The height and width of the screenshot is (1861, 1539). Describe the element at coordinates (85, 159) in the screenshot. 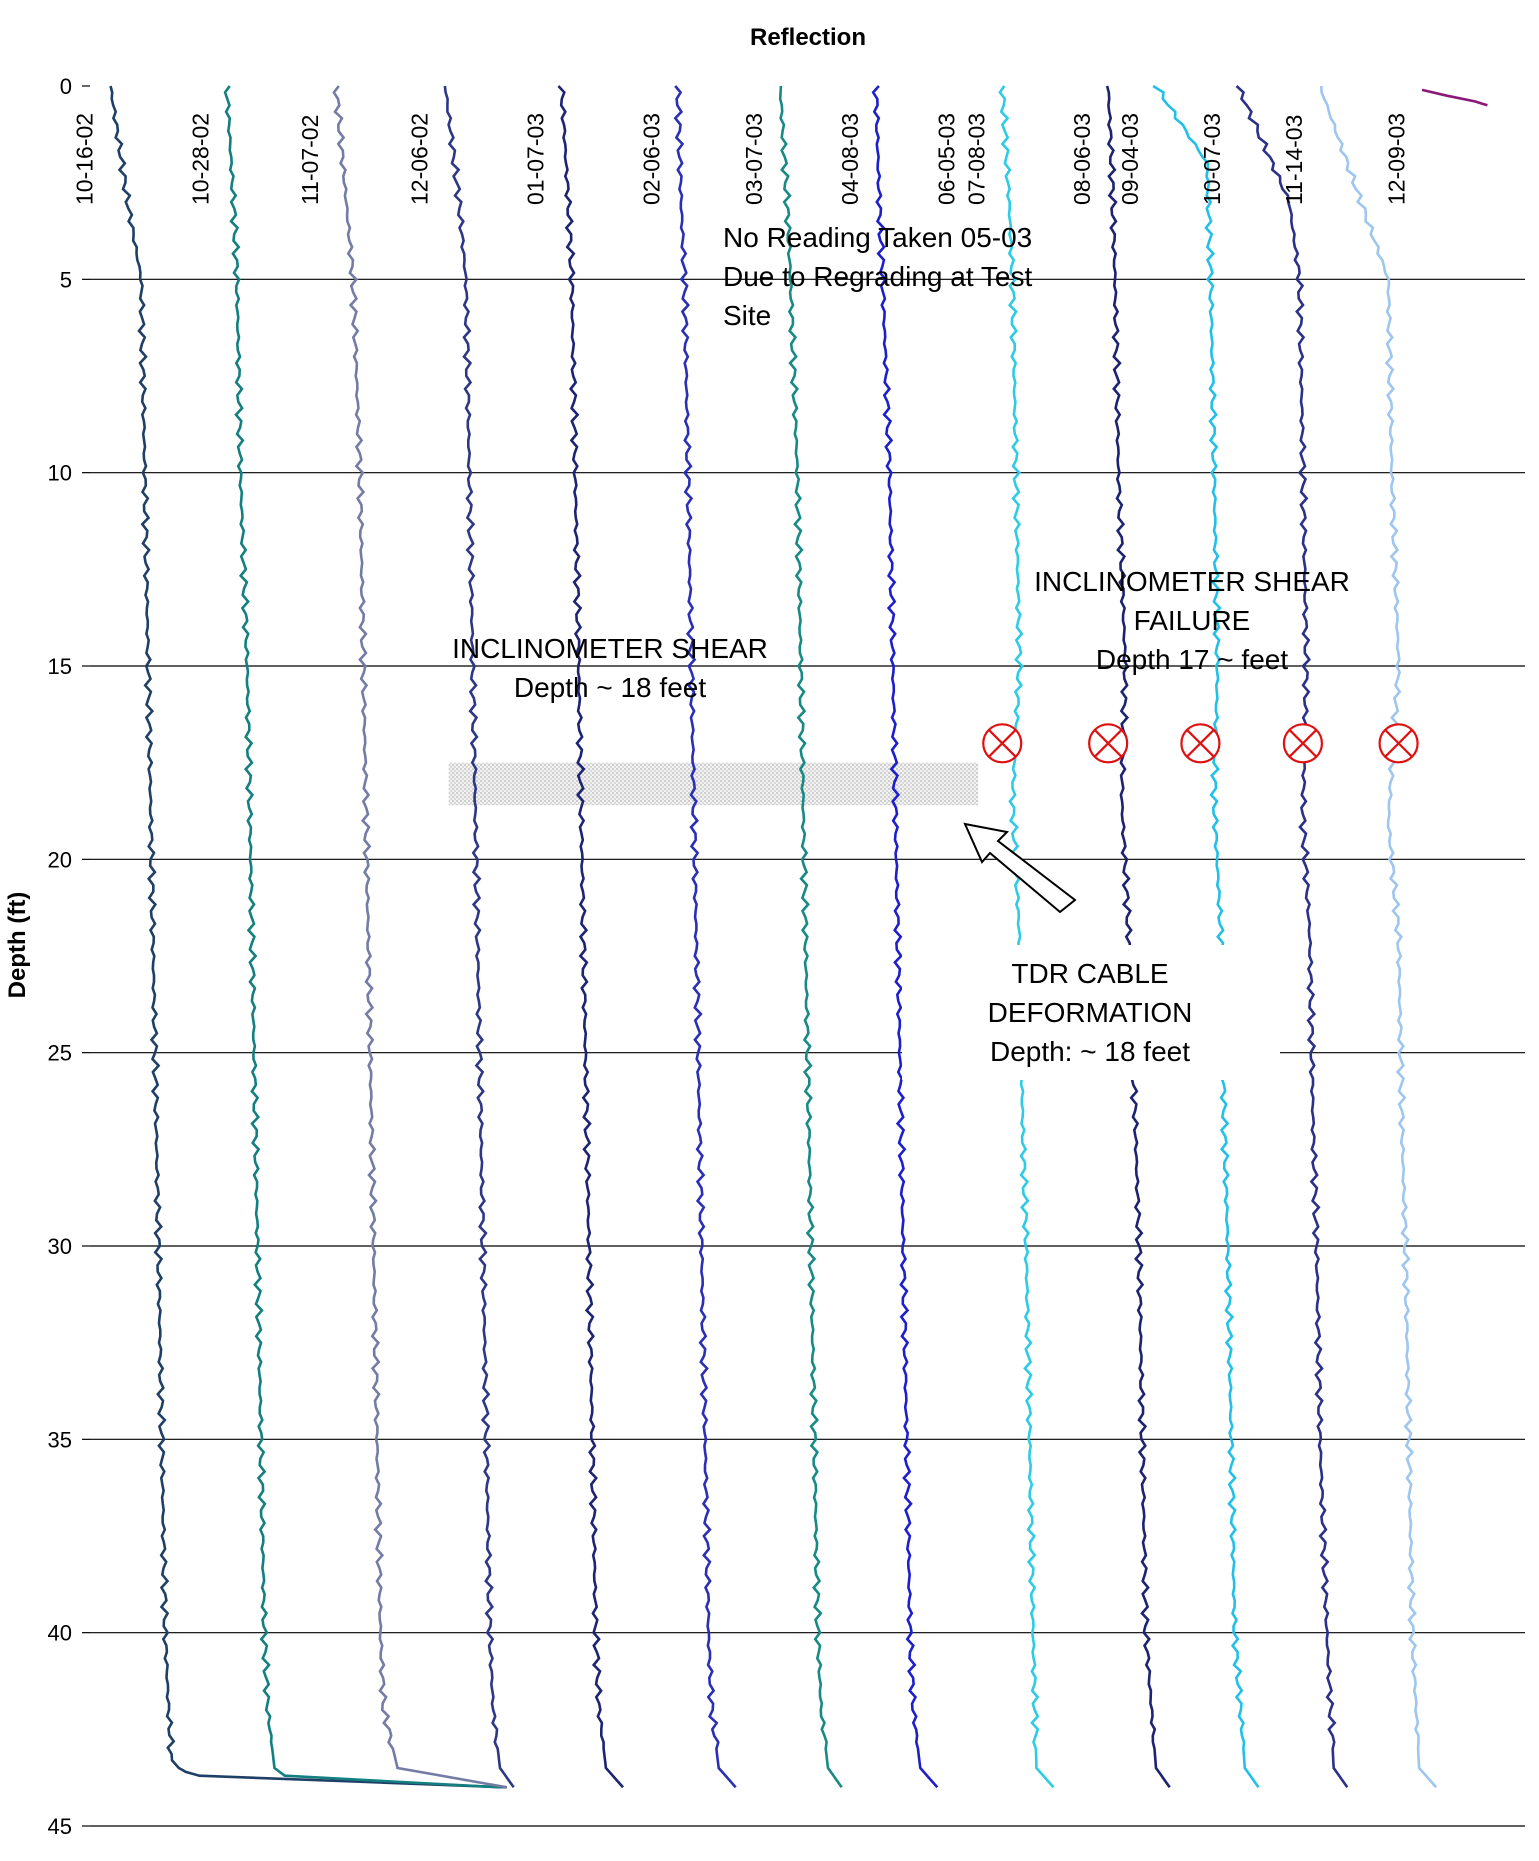

I see `series-label-10-16-02: 10-16-02` at that location.